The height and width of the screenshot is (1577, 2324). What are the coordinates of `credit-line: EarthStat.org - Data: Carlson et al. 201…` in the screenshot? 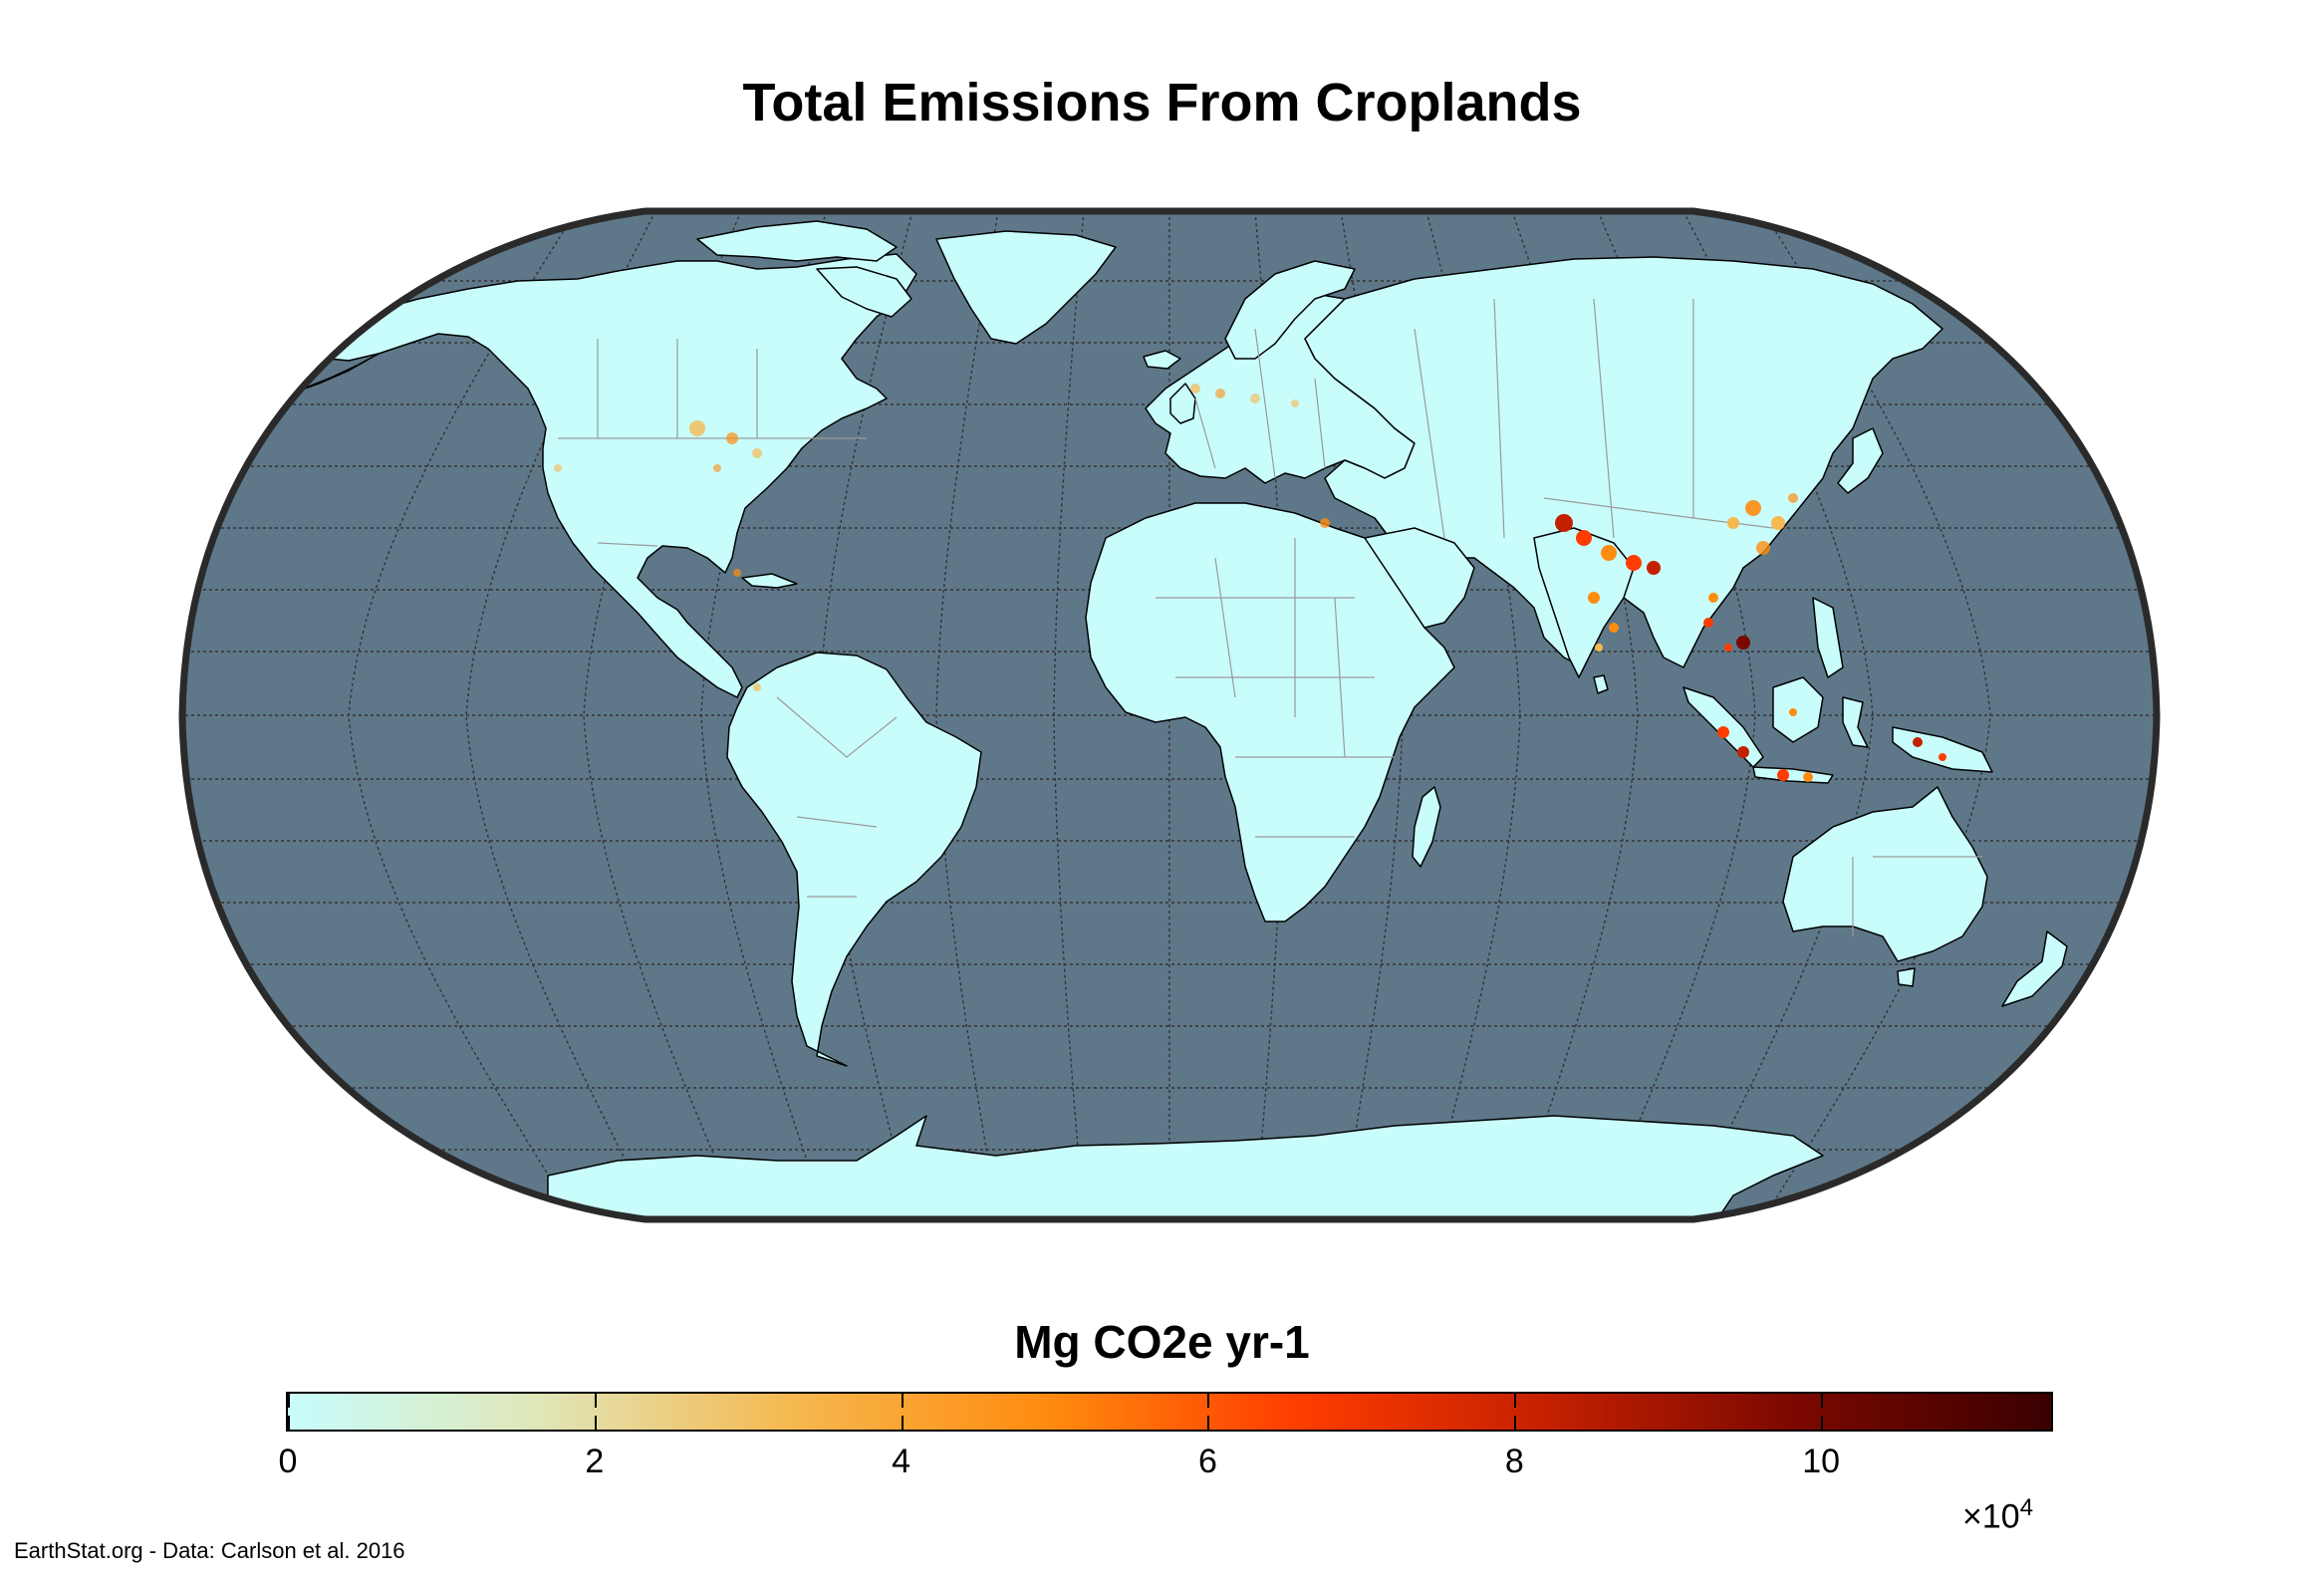 It's located at (209, 1551).